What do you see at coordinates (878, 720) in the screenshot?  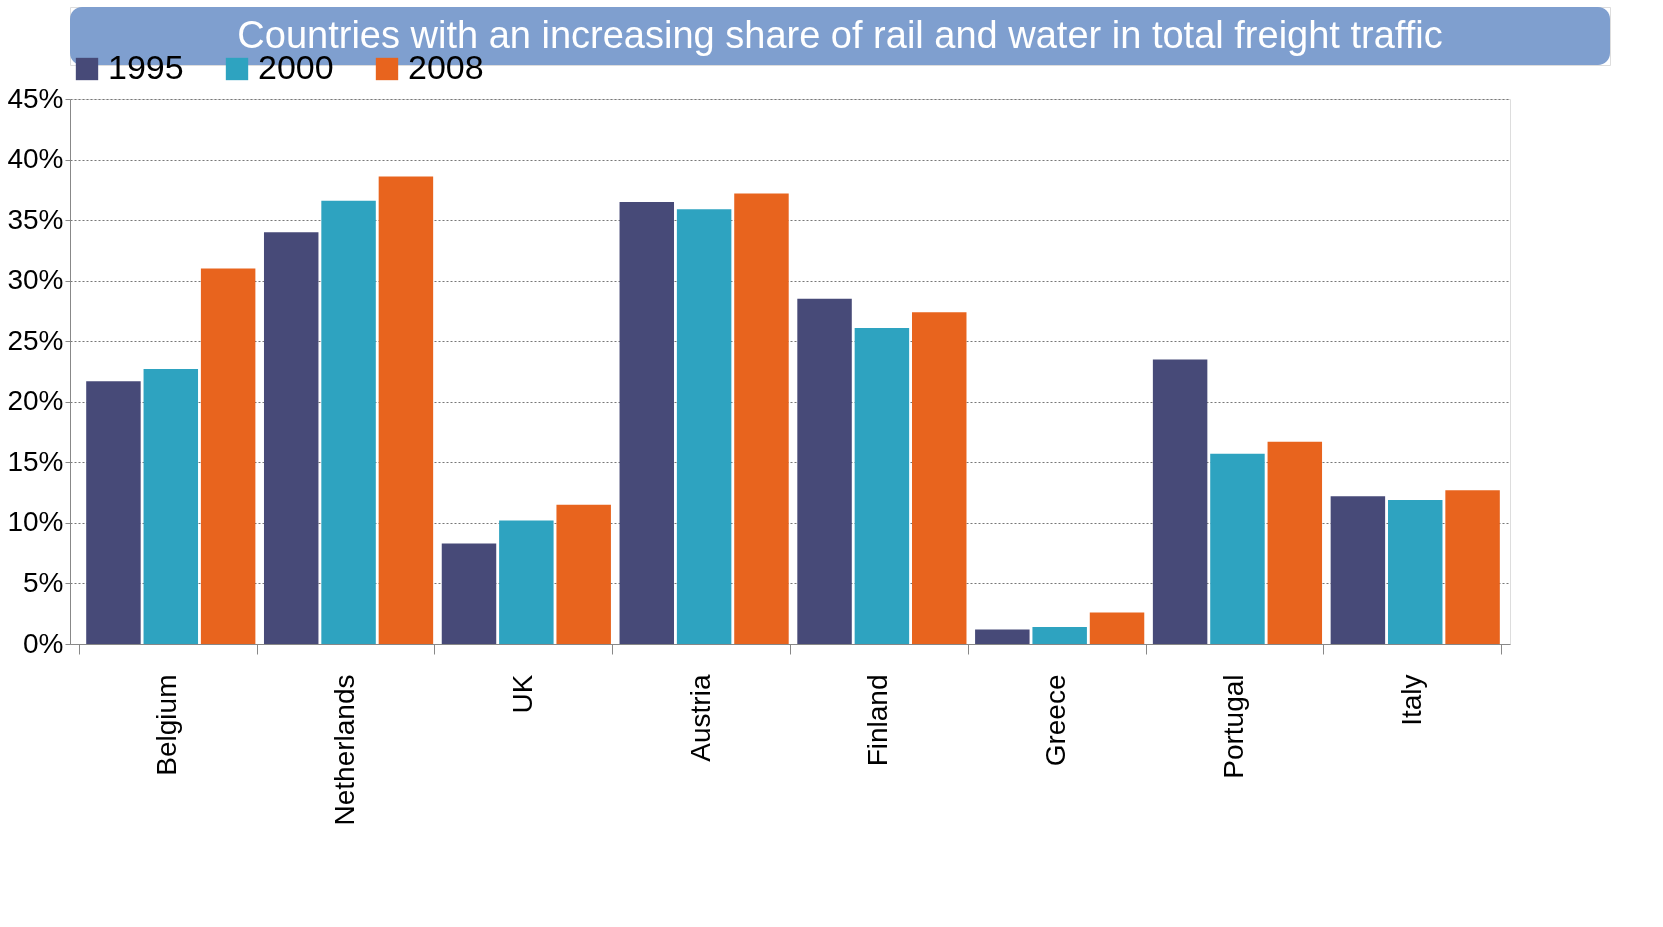 I see `x-tick-label: Finland` at bounding box center [878, 720].